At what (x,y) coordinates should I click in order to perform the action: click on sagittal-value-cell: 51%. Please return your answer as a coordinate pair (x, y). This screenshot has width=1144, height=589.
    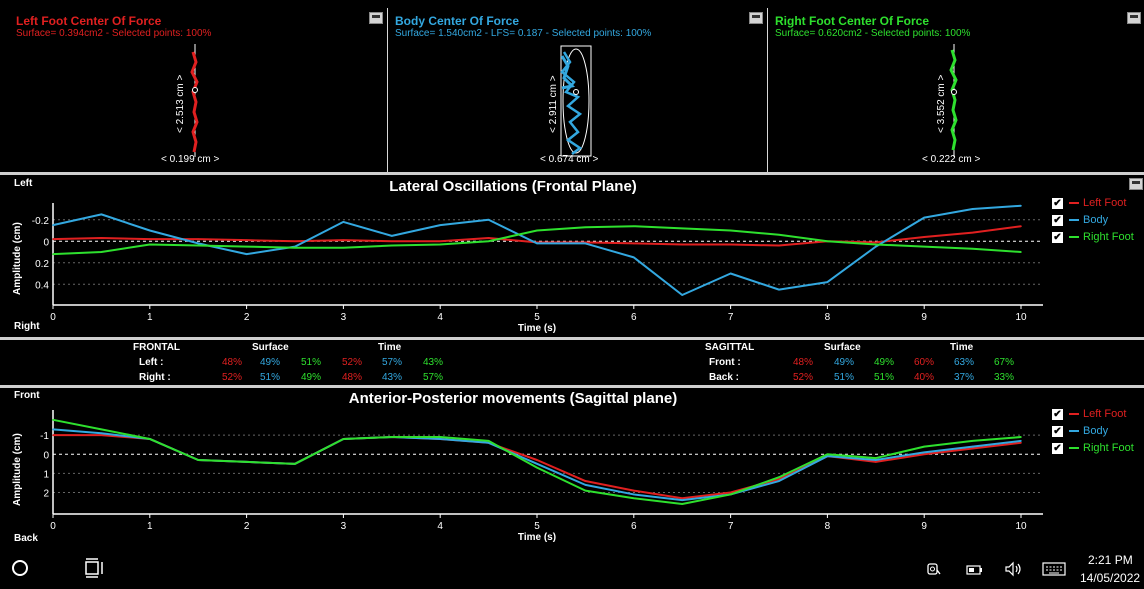
    Looking at the image, I should click on (884, 377).